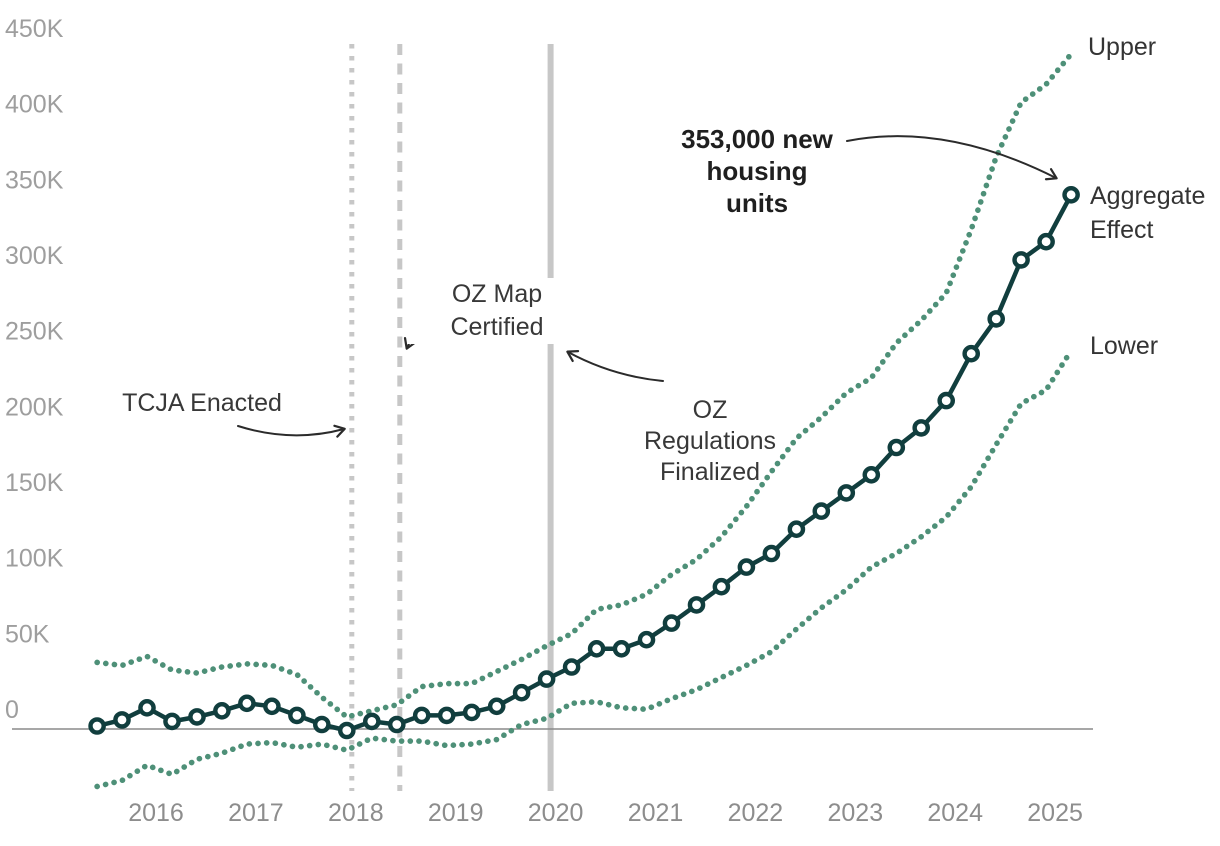 The height and width of the screenshot is (846, 1220). I want to click on y-axis-labels-group: 450K 400K 350K 300K 250K 200K 150K 100K 50K 0, so click(34, 369).